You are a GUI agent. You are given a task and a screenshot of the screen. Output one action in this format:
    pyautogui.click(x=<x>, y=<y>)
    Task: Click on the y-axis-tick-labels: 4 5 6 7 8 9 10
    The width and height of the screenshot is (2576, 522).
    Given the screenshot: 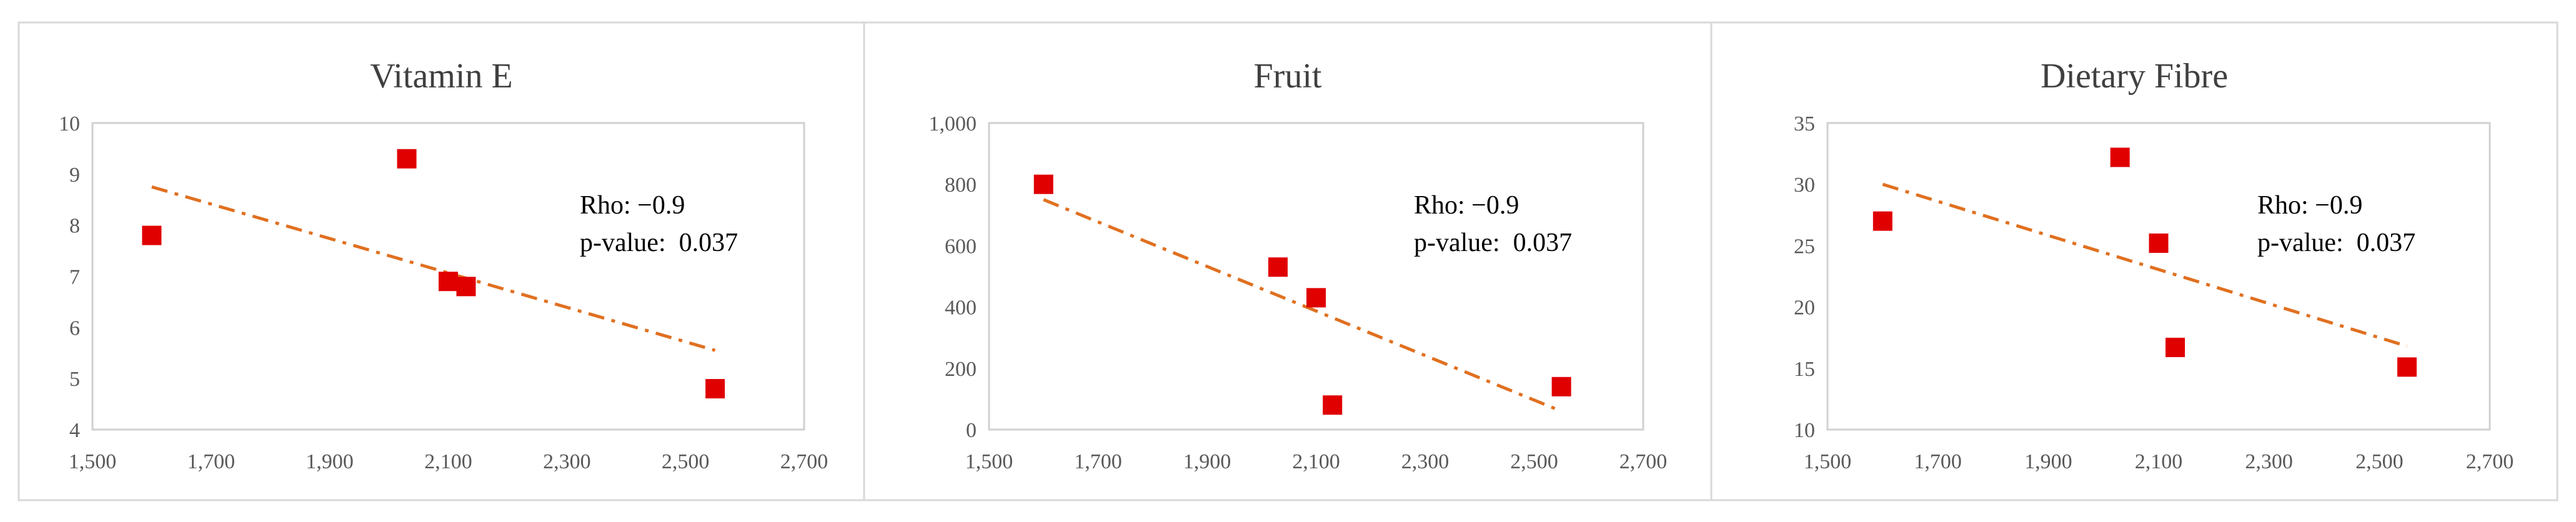 What is the action you would take?
    pyautogui.click(x=69, y=277)
    